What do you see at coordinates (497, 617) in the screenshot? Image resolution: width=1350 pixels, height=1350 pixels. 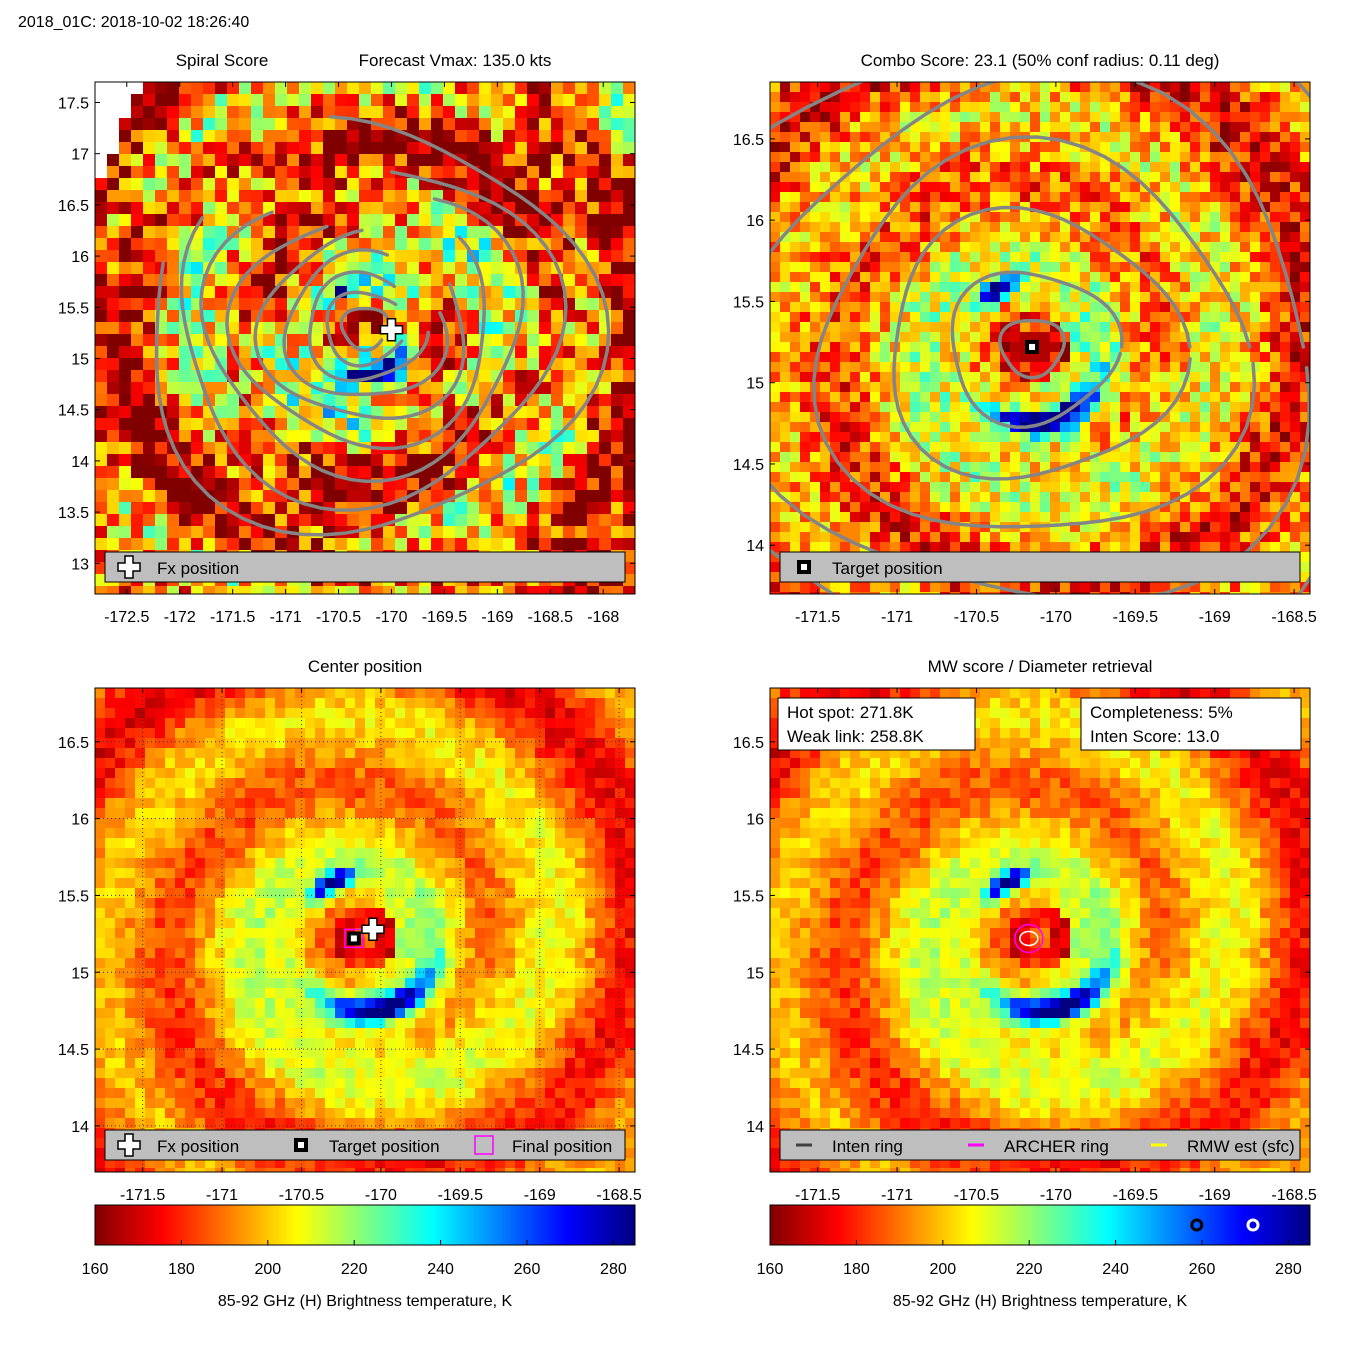 I see `x-tick-label: -169` at bounding box center [497, 617].